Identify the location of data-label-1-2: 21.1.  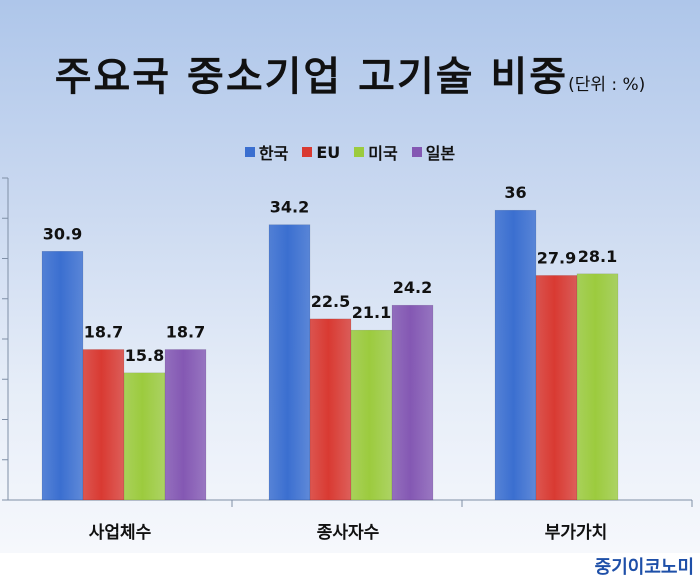
(371, 312).